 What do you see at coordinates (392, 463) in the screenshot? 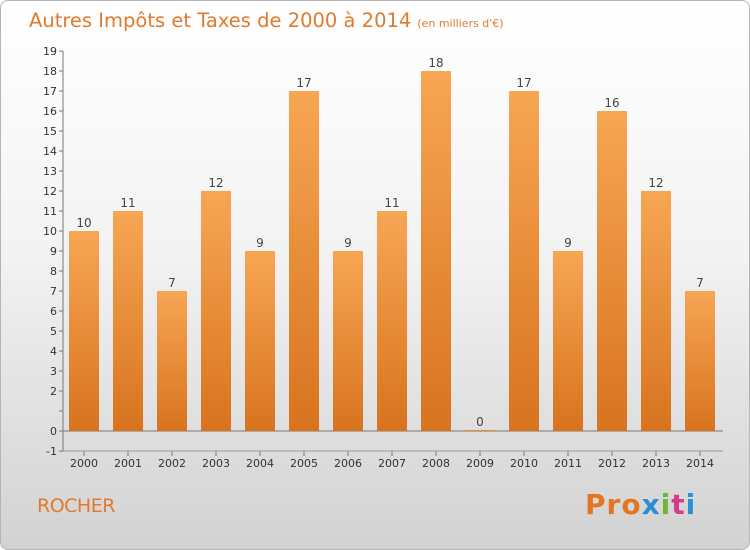
I see `x-tick-label-2007: 2007` at bounding box center [392, 463].